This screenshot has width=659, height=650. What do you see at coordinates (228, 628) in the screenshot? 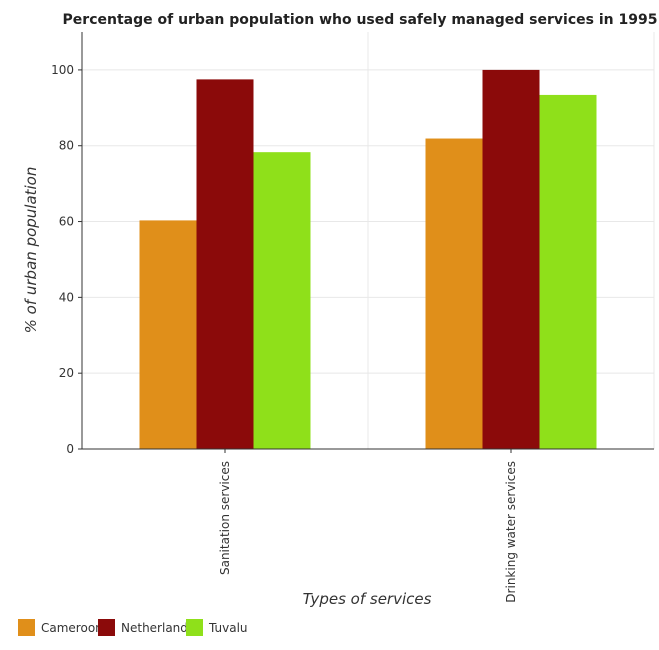
I see `legend-label: Tuvalu` at bounding box center [228, 628].